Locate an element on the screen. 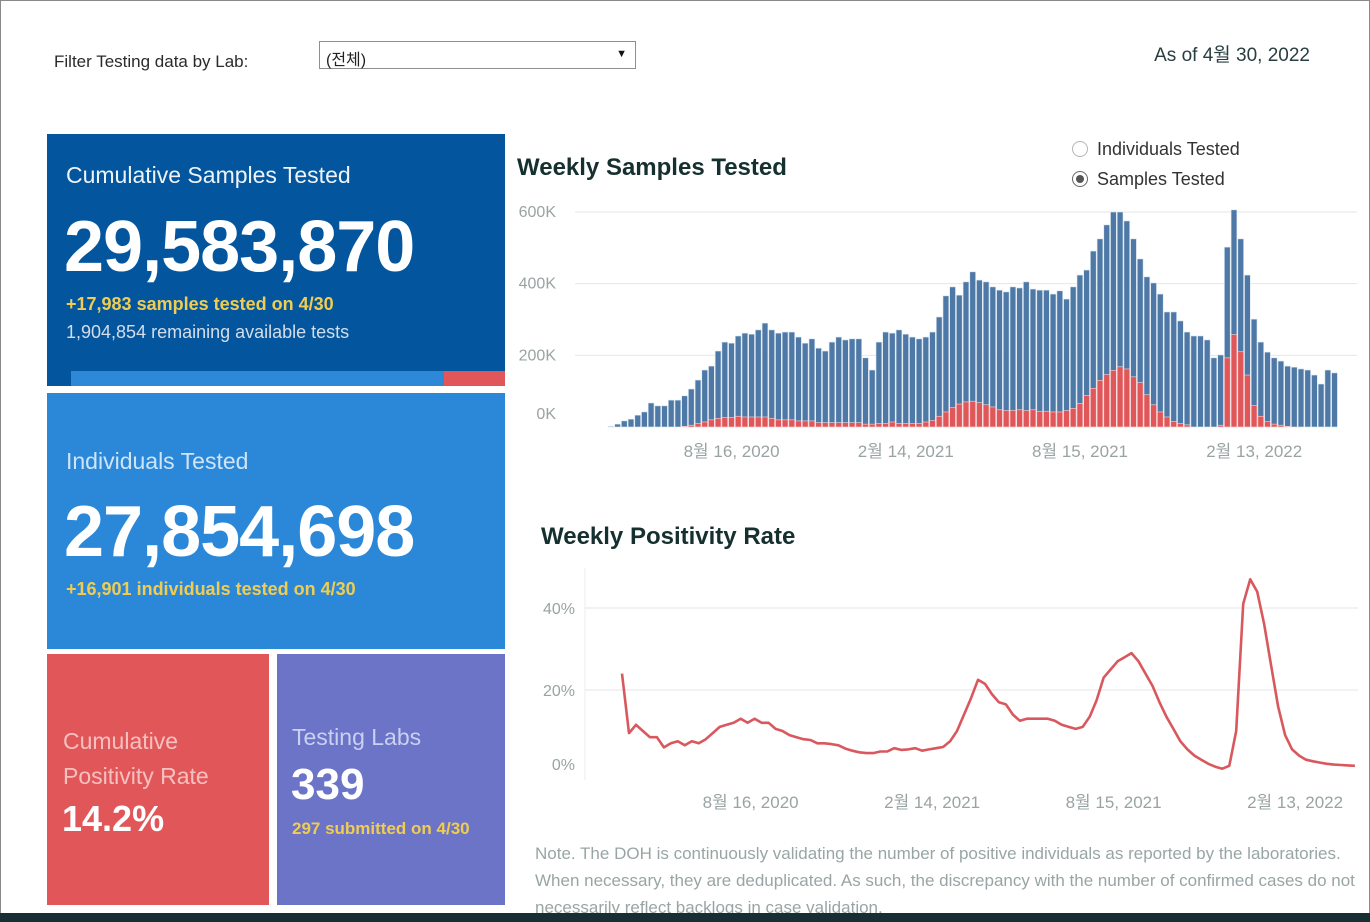 The image size is (1370, 922). y-tick-label: 20% is located at coordinates (559, 691).